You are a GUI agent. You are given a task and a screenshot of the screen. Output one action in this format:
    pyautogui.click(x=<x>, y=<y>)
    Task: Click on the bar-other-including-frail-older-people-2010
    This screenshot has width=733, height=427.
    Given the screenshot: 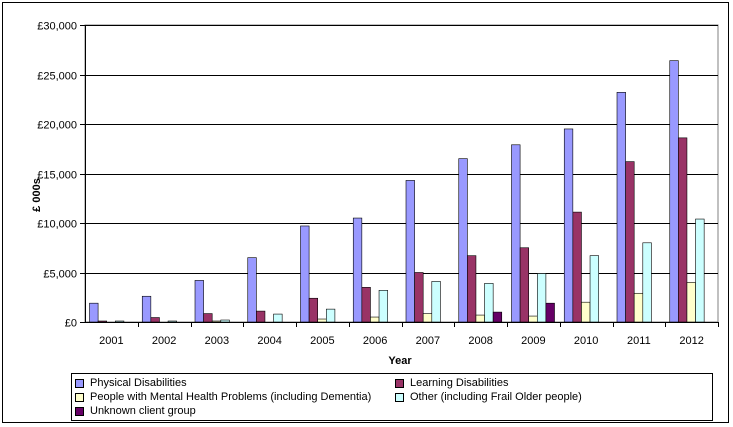 What is the action you would take?
    pyautogui.click(x=594, y=289)
    